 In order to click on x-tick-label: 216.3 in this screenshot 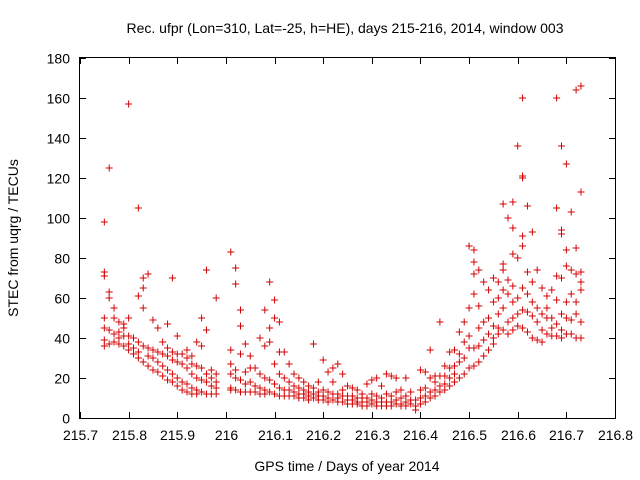, I will do `click(372, 435)`.